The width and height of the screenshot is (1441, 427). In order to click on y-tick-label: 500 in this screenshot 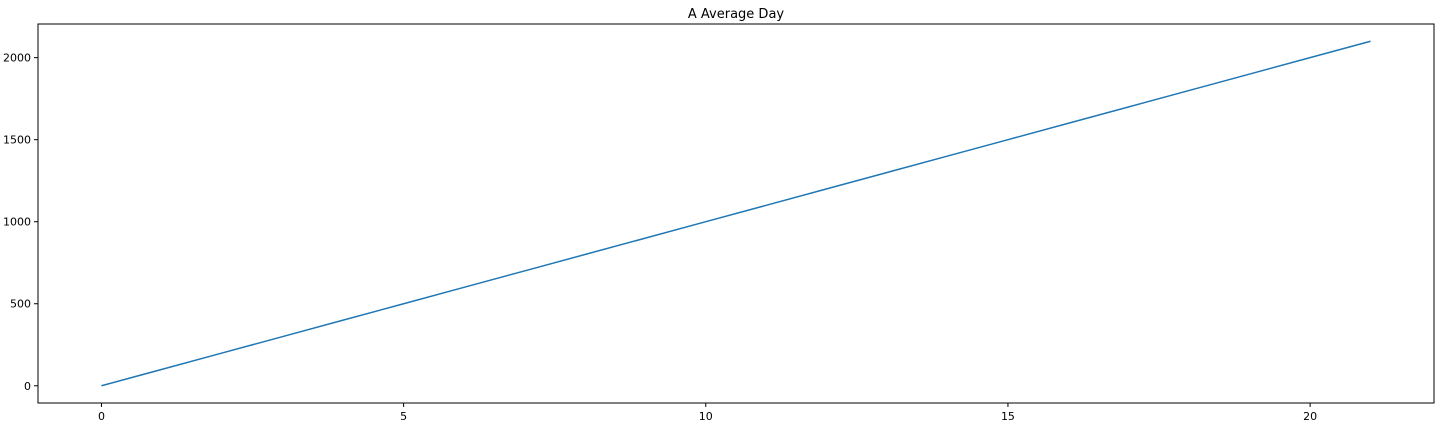, I will do `click(20, 304)`.